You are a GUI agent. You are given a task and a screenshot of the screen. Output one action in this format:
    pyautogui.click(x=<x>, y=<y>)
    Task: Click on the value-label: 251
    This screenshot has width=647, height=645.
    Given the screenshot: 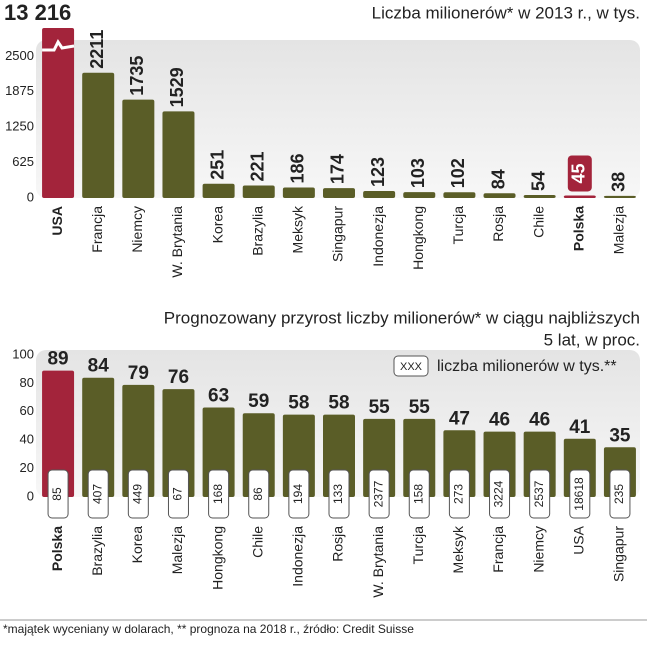 What is the action you would take?
    pyautogui.click(x=217, y=165)
    